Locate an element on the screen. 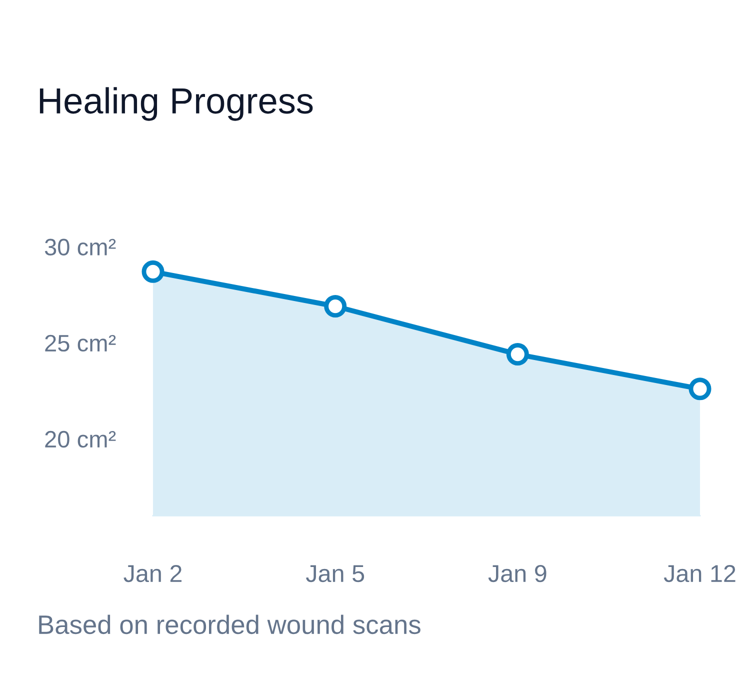 The width and height of the screenshot is (748, 700). chart-title: Healing Progress is located at coordinates (176, 104).